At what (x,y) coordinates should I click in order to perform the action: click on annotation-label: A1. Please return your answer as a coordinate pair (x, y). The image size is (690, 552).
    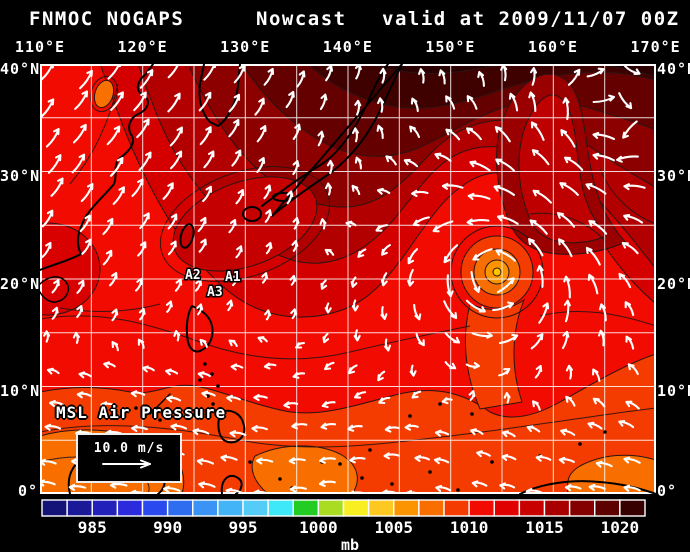
    Looking at the image, I should click on (233, 277).